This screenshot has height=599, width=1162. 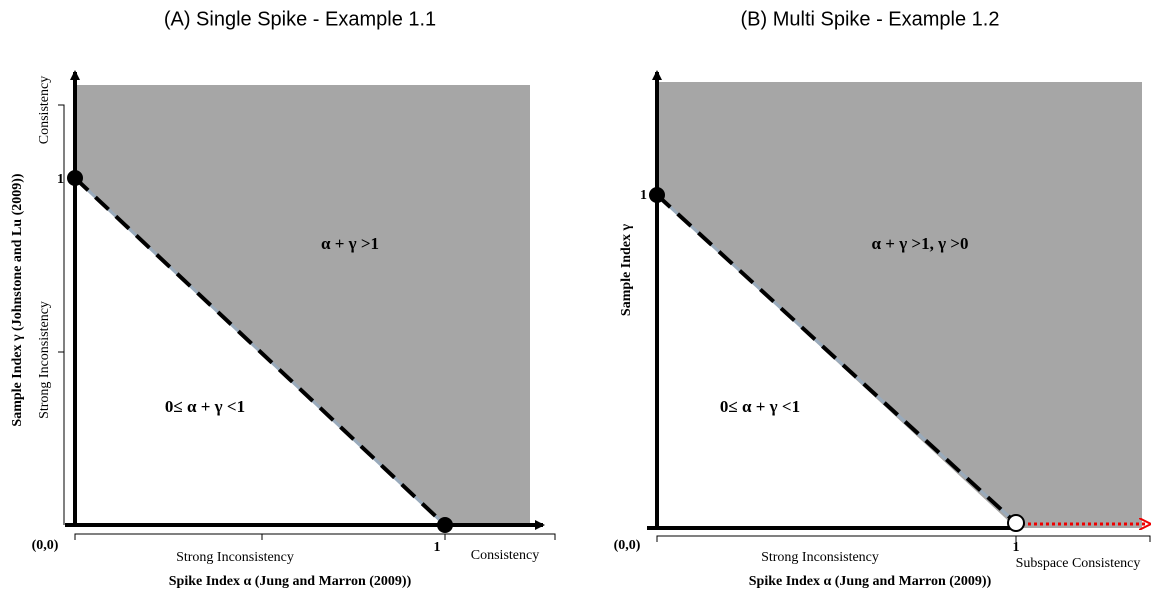 I want to click on range-label: Subspace Consistency, so click(x=1078, y=563).